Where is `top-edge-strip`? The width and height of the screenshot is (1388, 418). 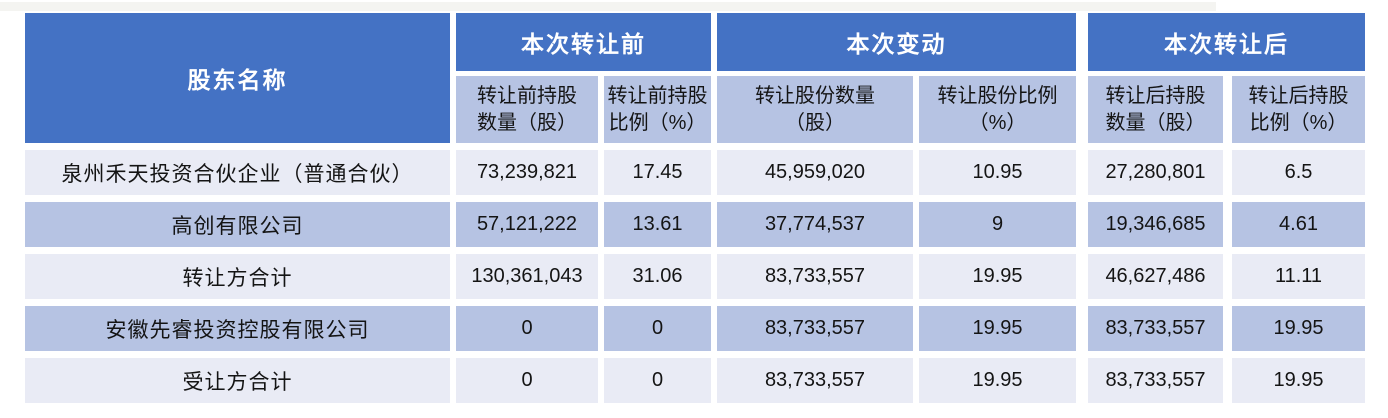 top-edge-strip is located at coordinates (608, 6).